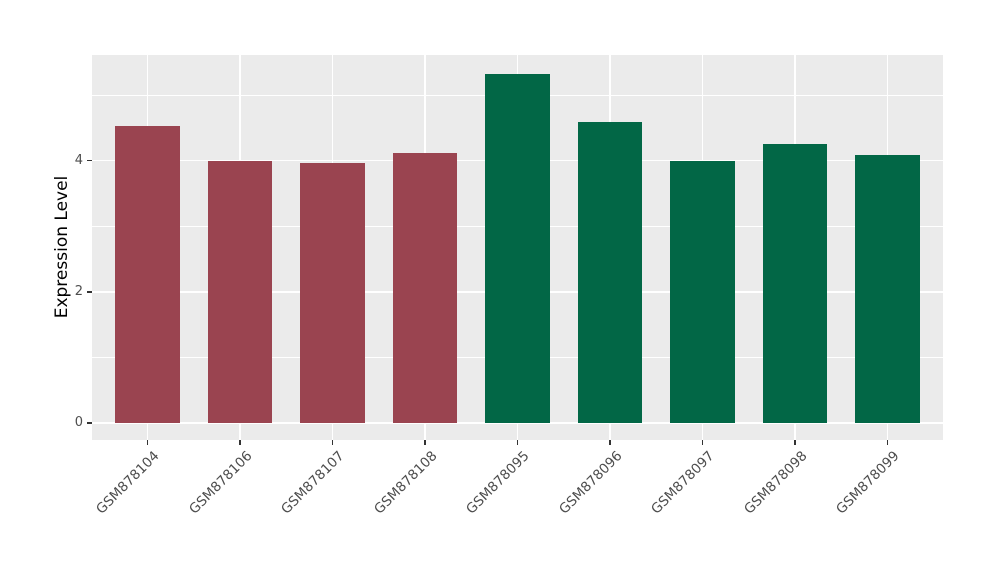 The width and height of the screenshot is (1000, 580). I want to click on x-tick-label-GSM878104: GSM878104, so click(128, 483).